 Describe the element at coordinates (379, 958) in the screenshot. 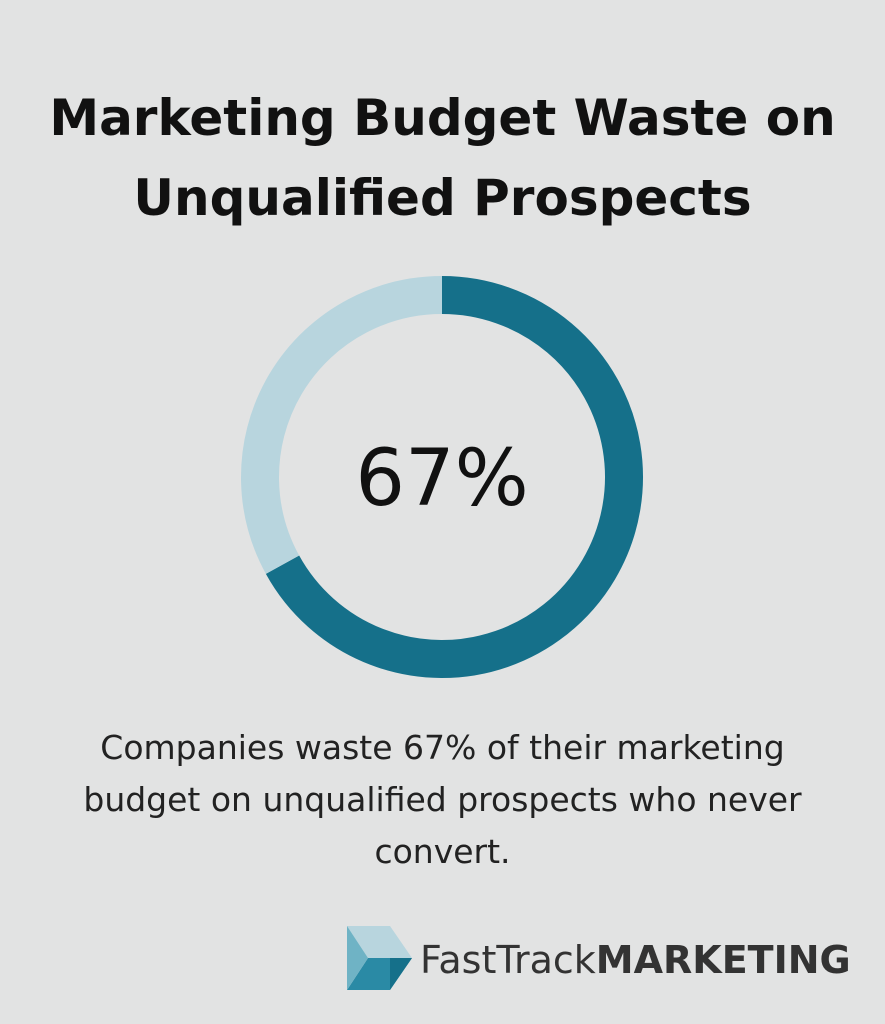

I see `logo-icon` at that location.